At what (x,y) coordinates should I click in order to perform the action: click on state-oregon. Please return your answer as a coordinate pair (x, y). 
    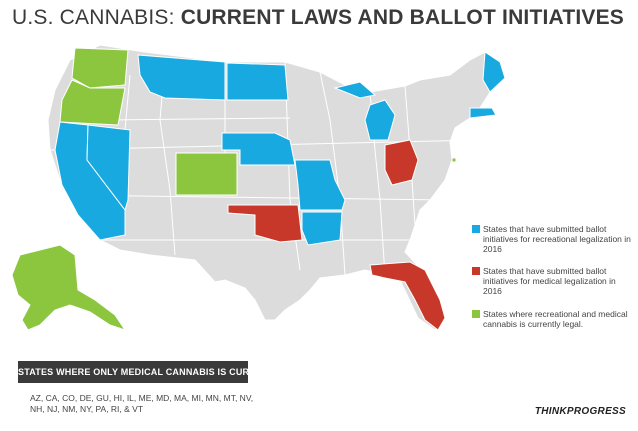
    Looking at the image, I should click on (92, 102).